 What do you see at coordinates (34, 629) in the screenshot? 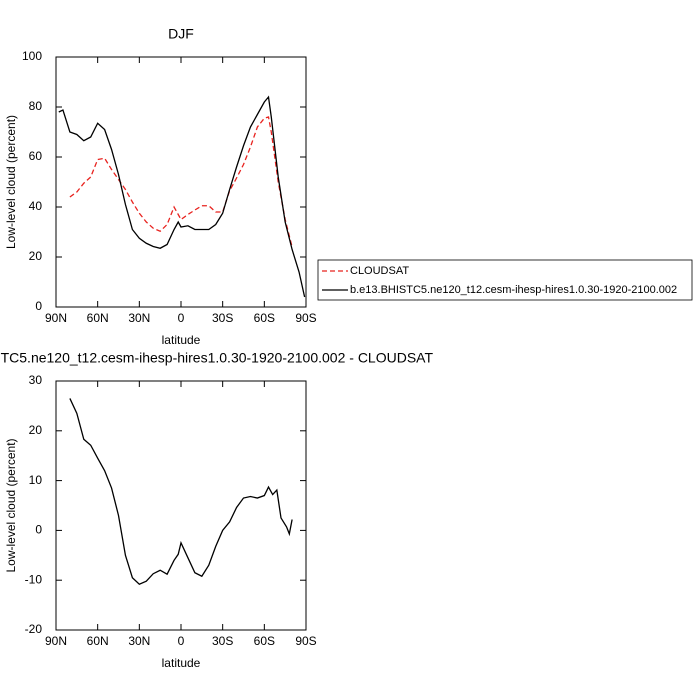
I see `y-tick-label: -20` at bounding box center [34, 629].